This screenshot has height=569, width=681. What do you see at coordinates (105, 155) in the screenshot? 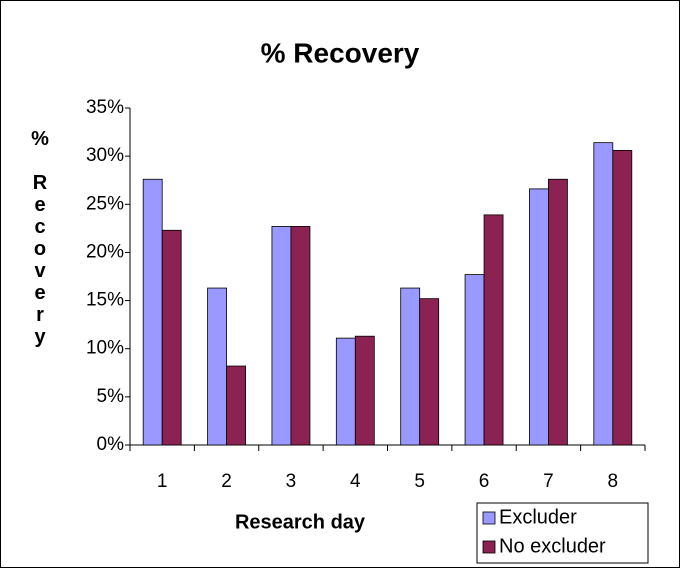
I see `y-tick-label: 30%` at bounding box center [105, 155].